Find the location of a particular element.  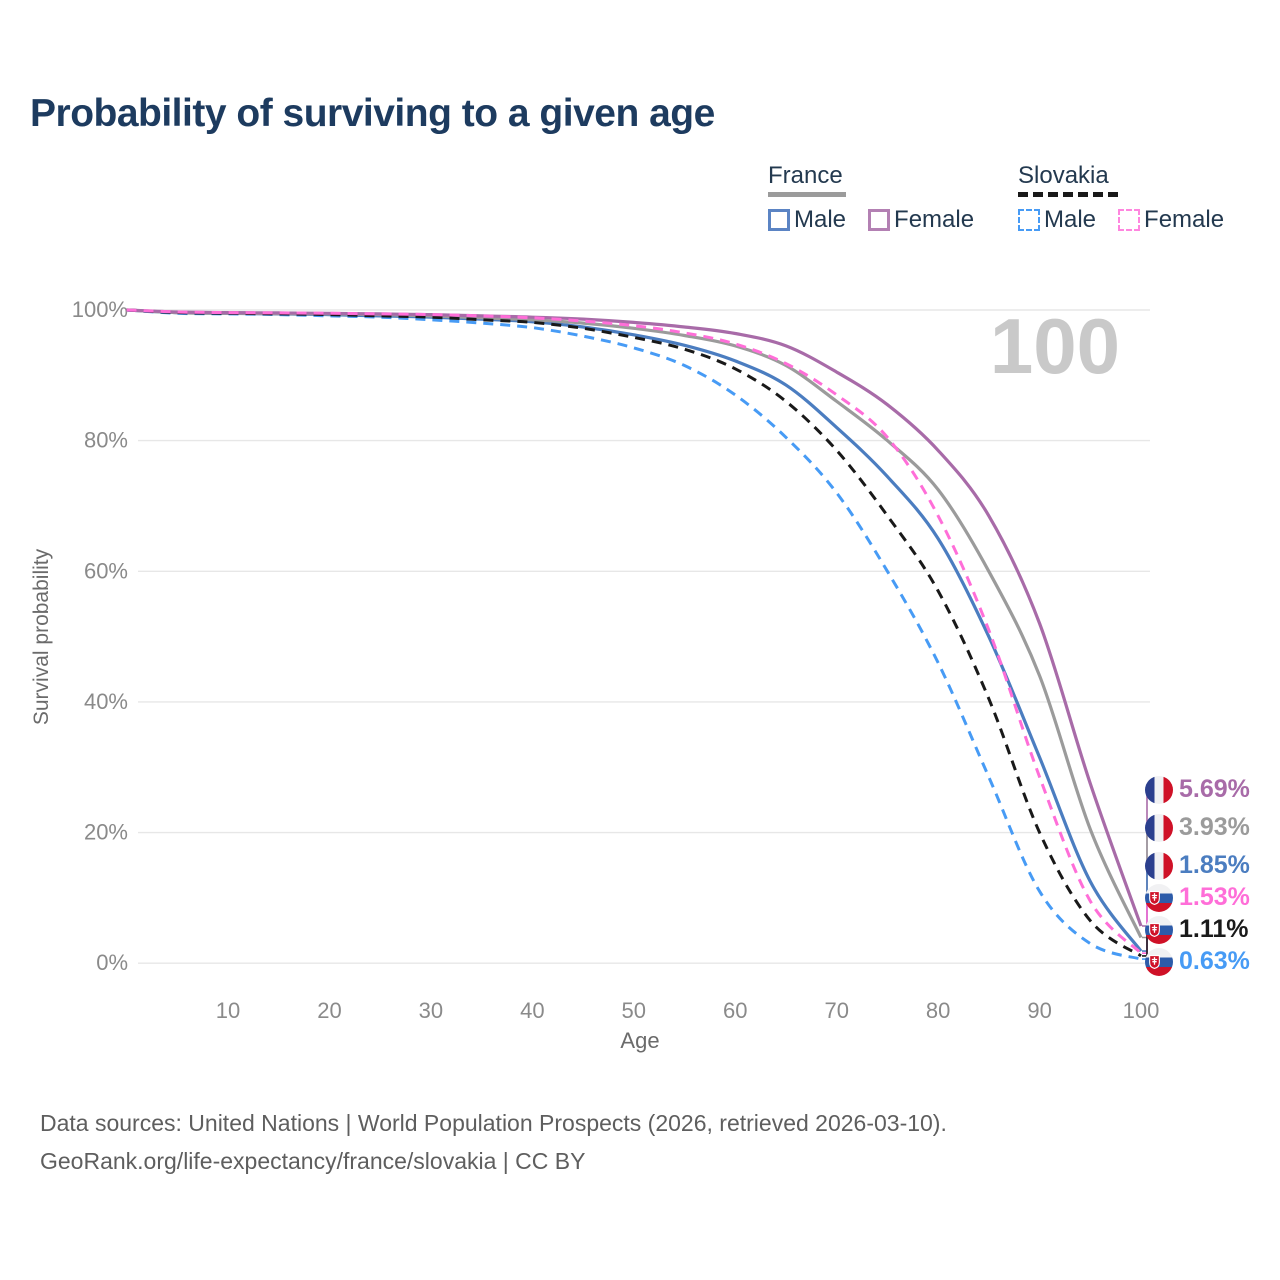

legend-group-slovakia: Slovakia Male Female is located at coordinates (1121, 198).